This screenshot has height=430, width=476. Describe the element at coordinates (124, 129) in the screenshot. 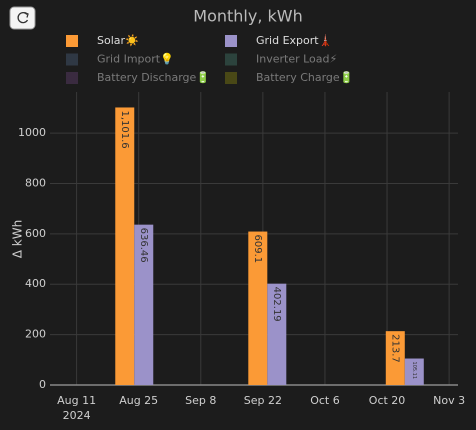

I see `data-label: 1,101.6` at that location.